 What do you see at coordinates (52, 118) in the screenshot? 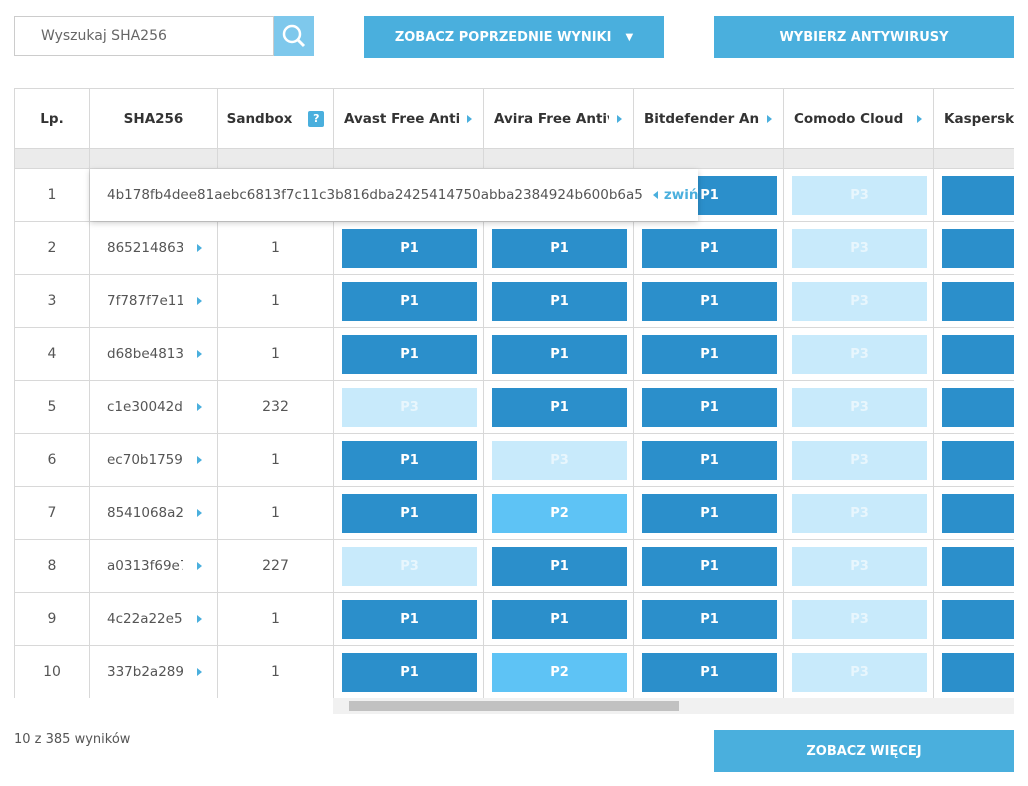
I see `header-label: Lp.` at bounding box center [52, 118].